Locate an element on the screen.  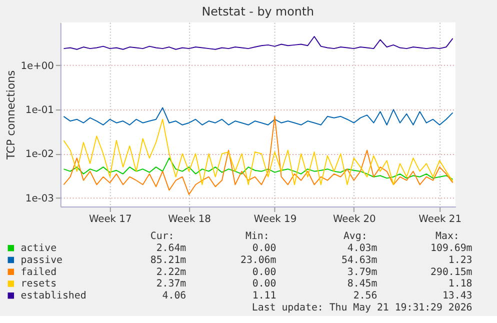
text: 85.21m is located at coordinates (168, 260).